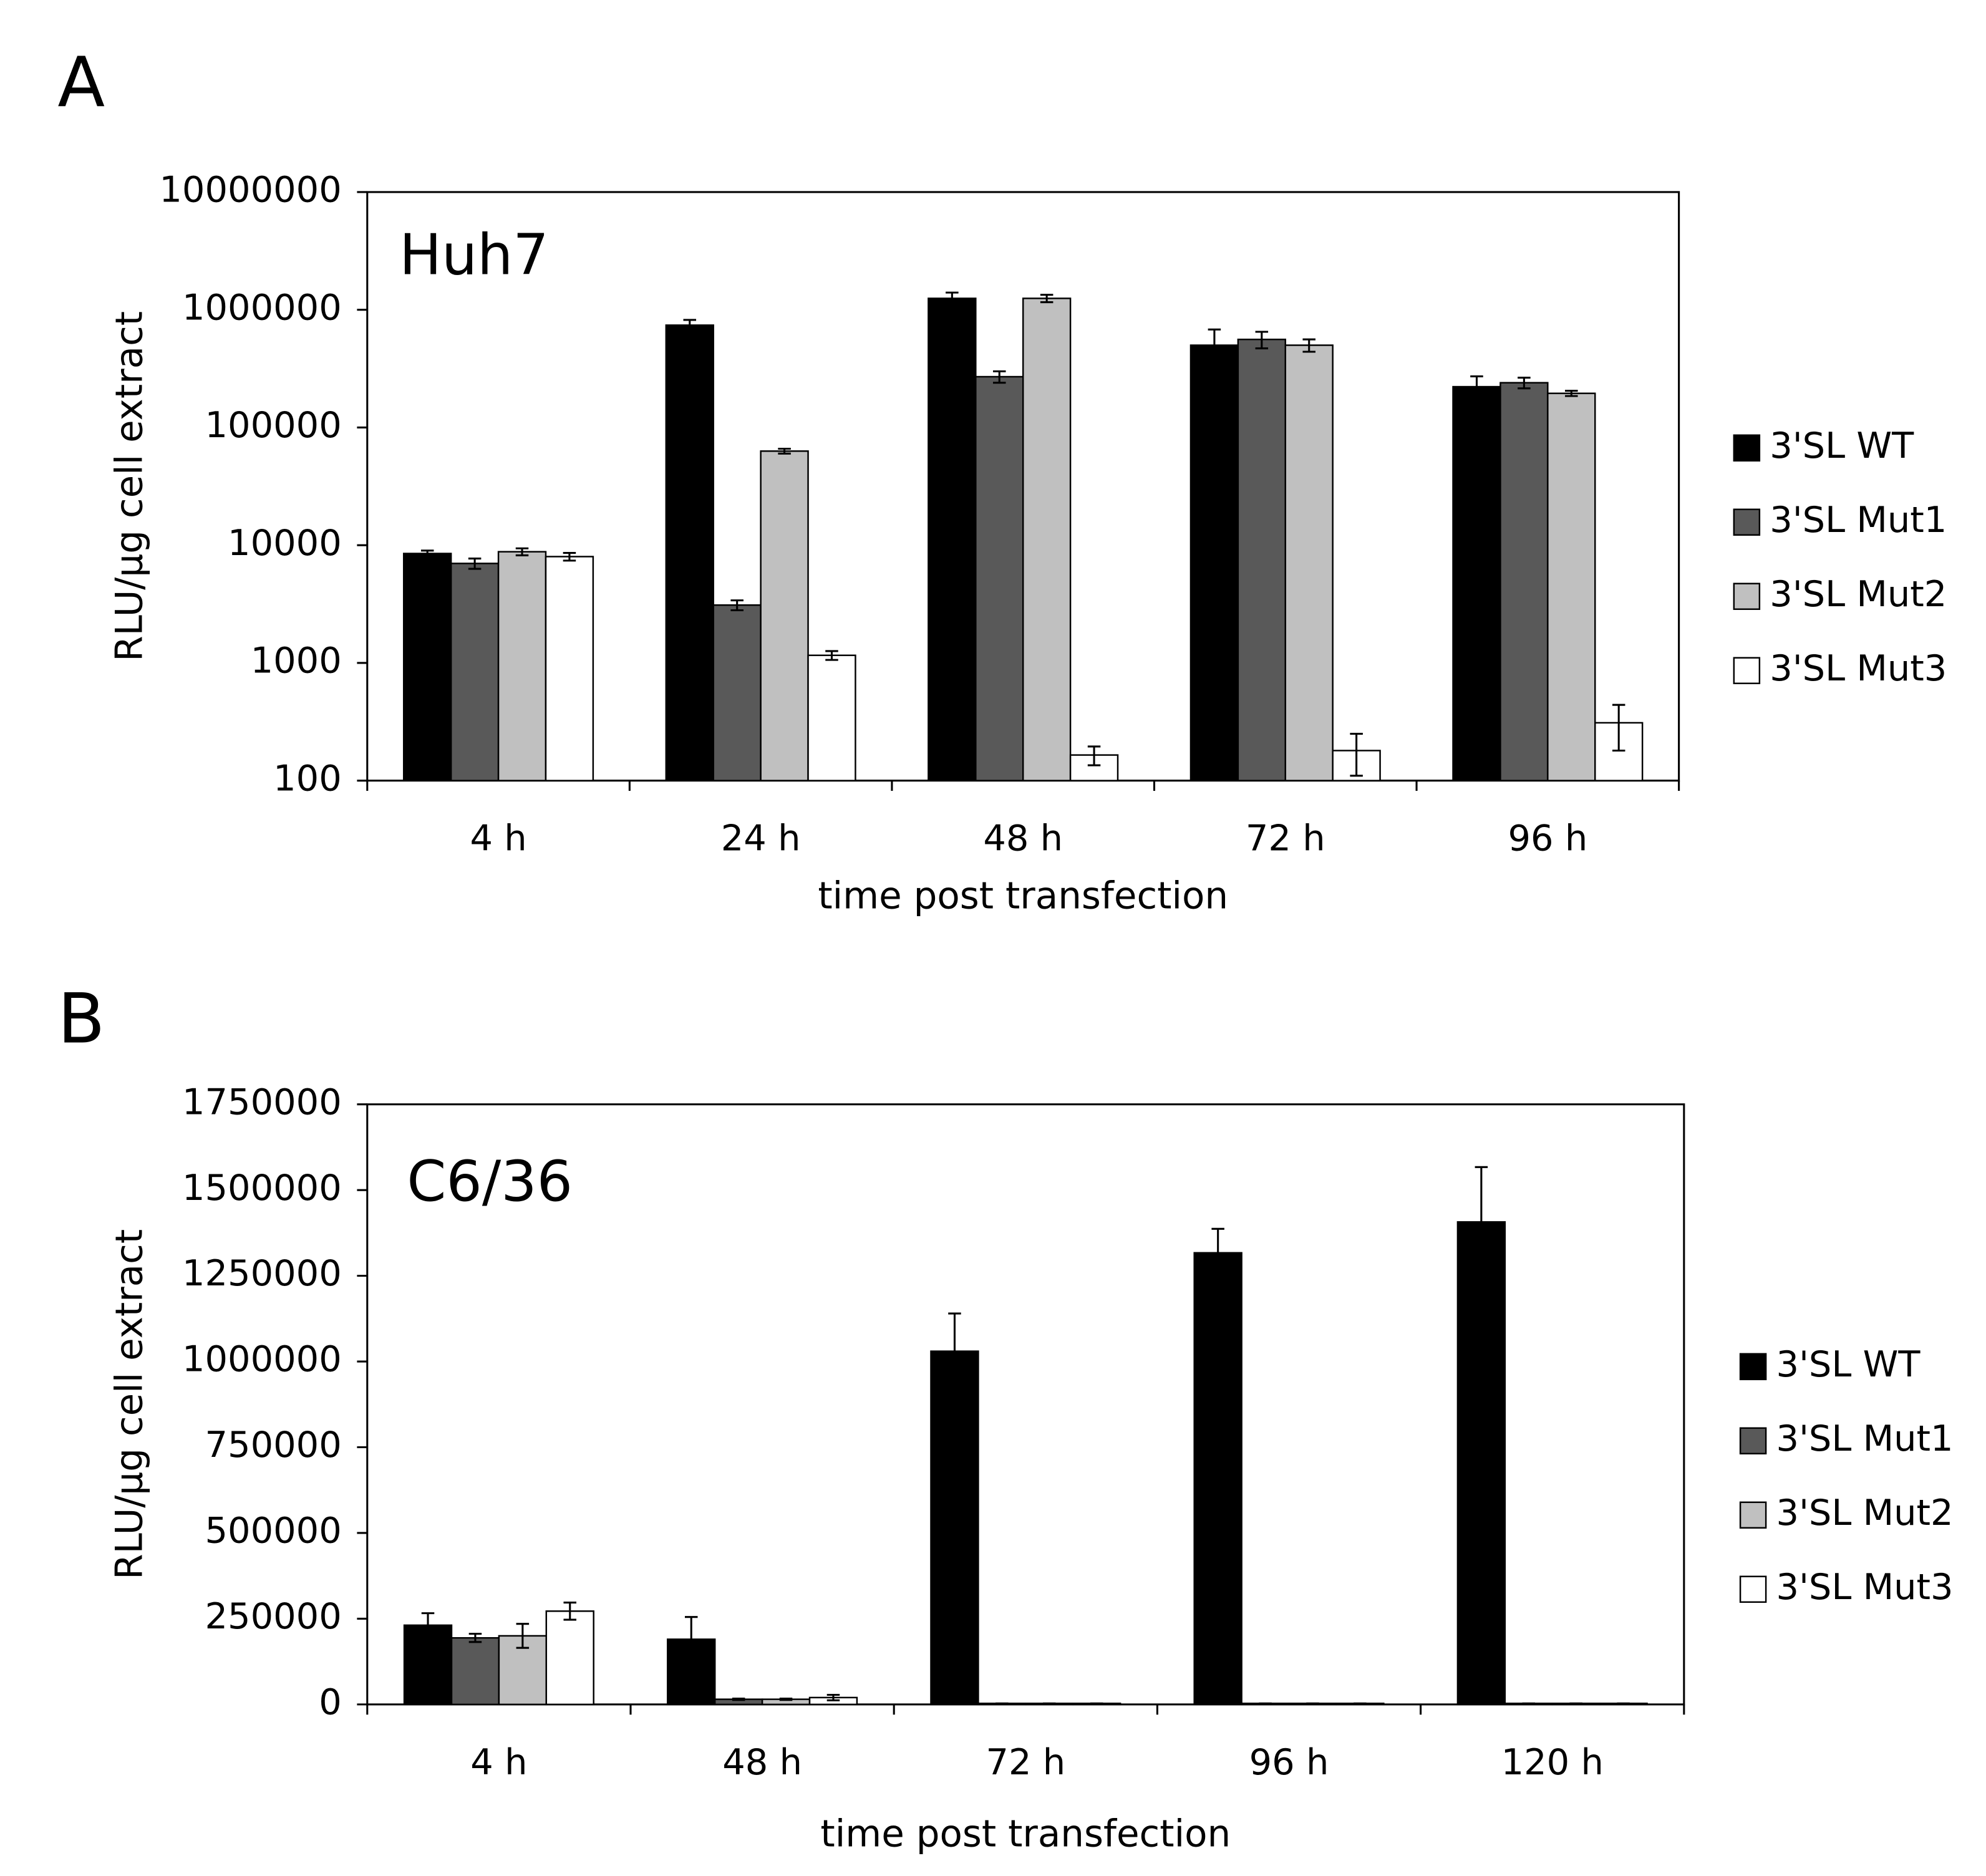  I want to click on x-tick-label: 120 h, so click(1552, 1762).